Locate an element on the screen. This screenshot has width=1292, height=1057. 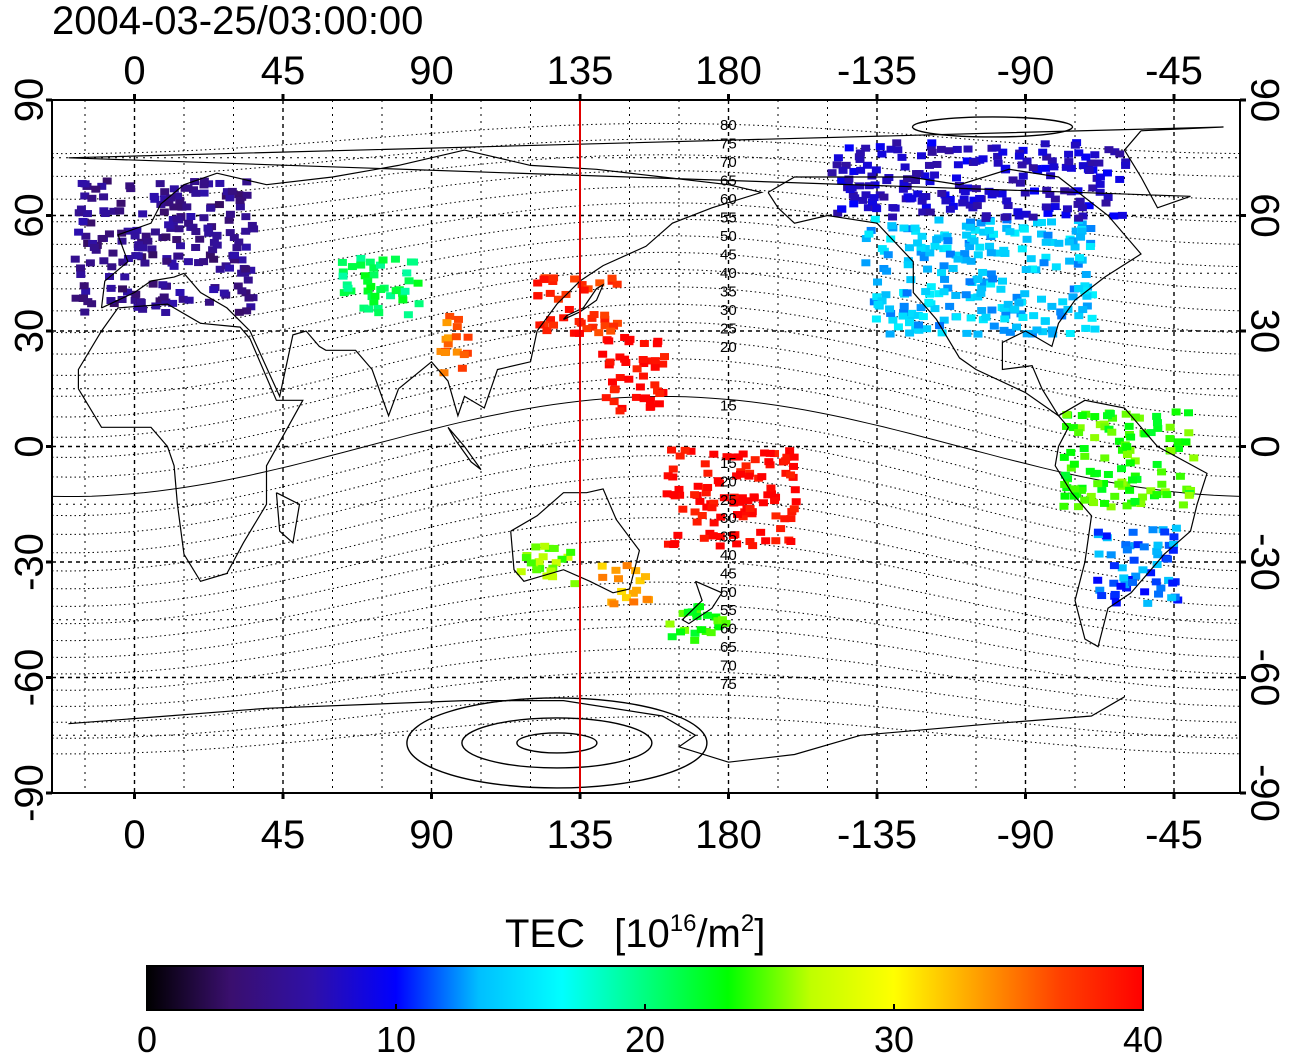
contour-line is located at coordinates (646, 157).